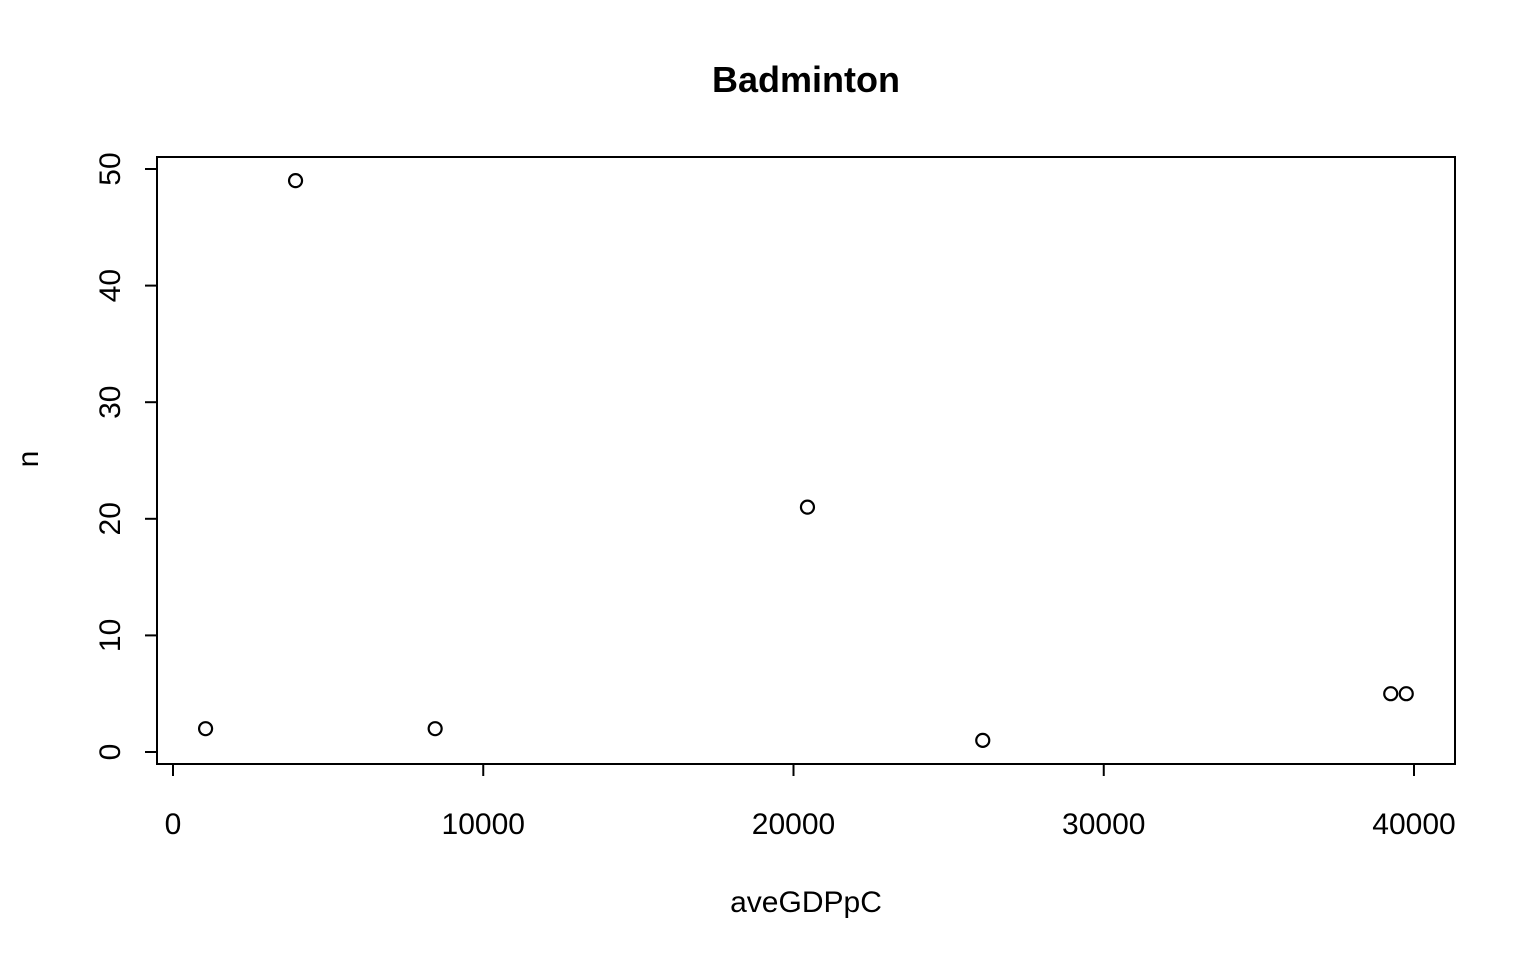 Image resolution: width=1536 pixels, height=960 pixels. Describe the element at coordinates (1413, 824) in the screenshot. I see `x-tick-label: 40000` at that location.